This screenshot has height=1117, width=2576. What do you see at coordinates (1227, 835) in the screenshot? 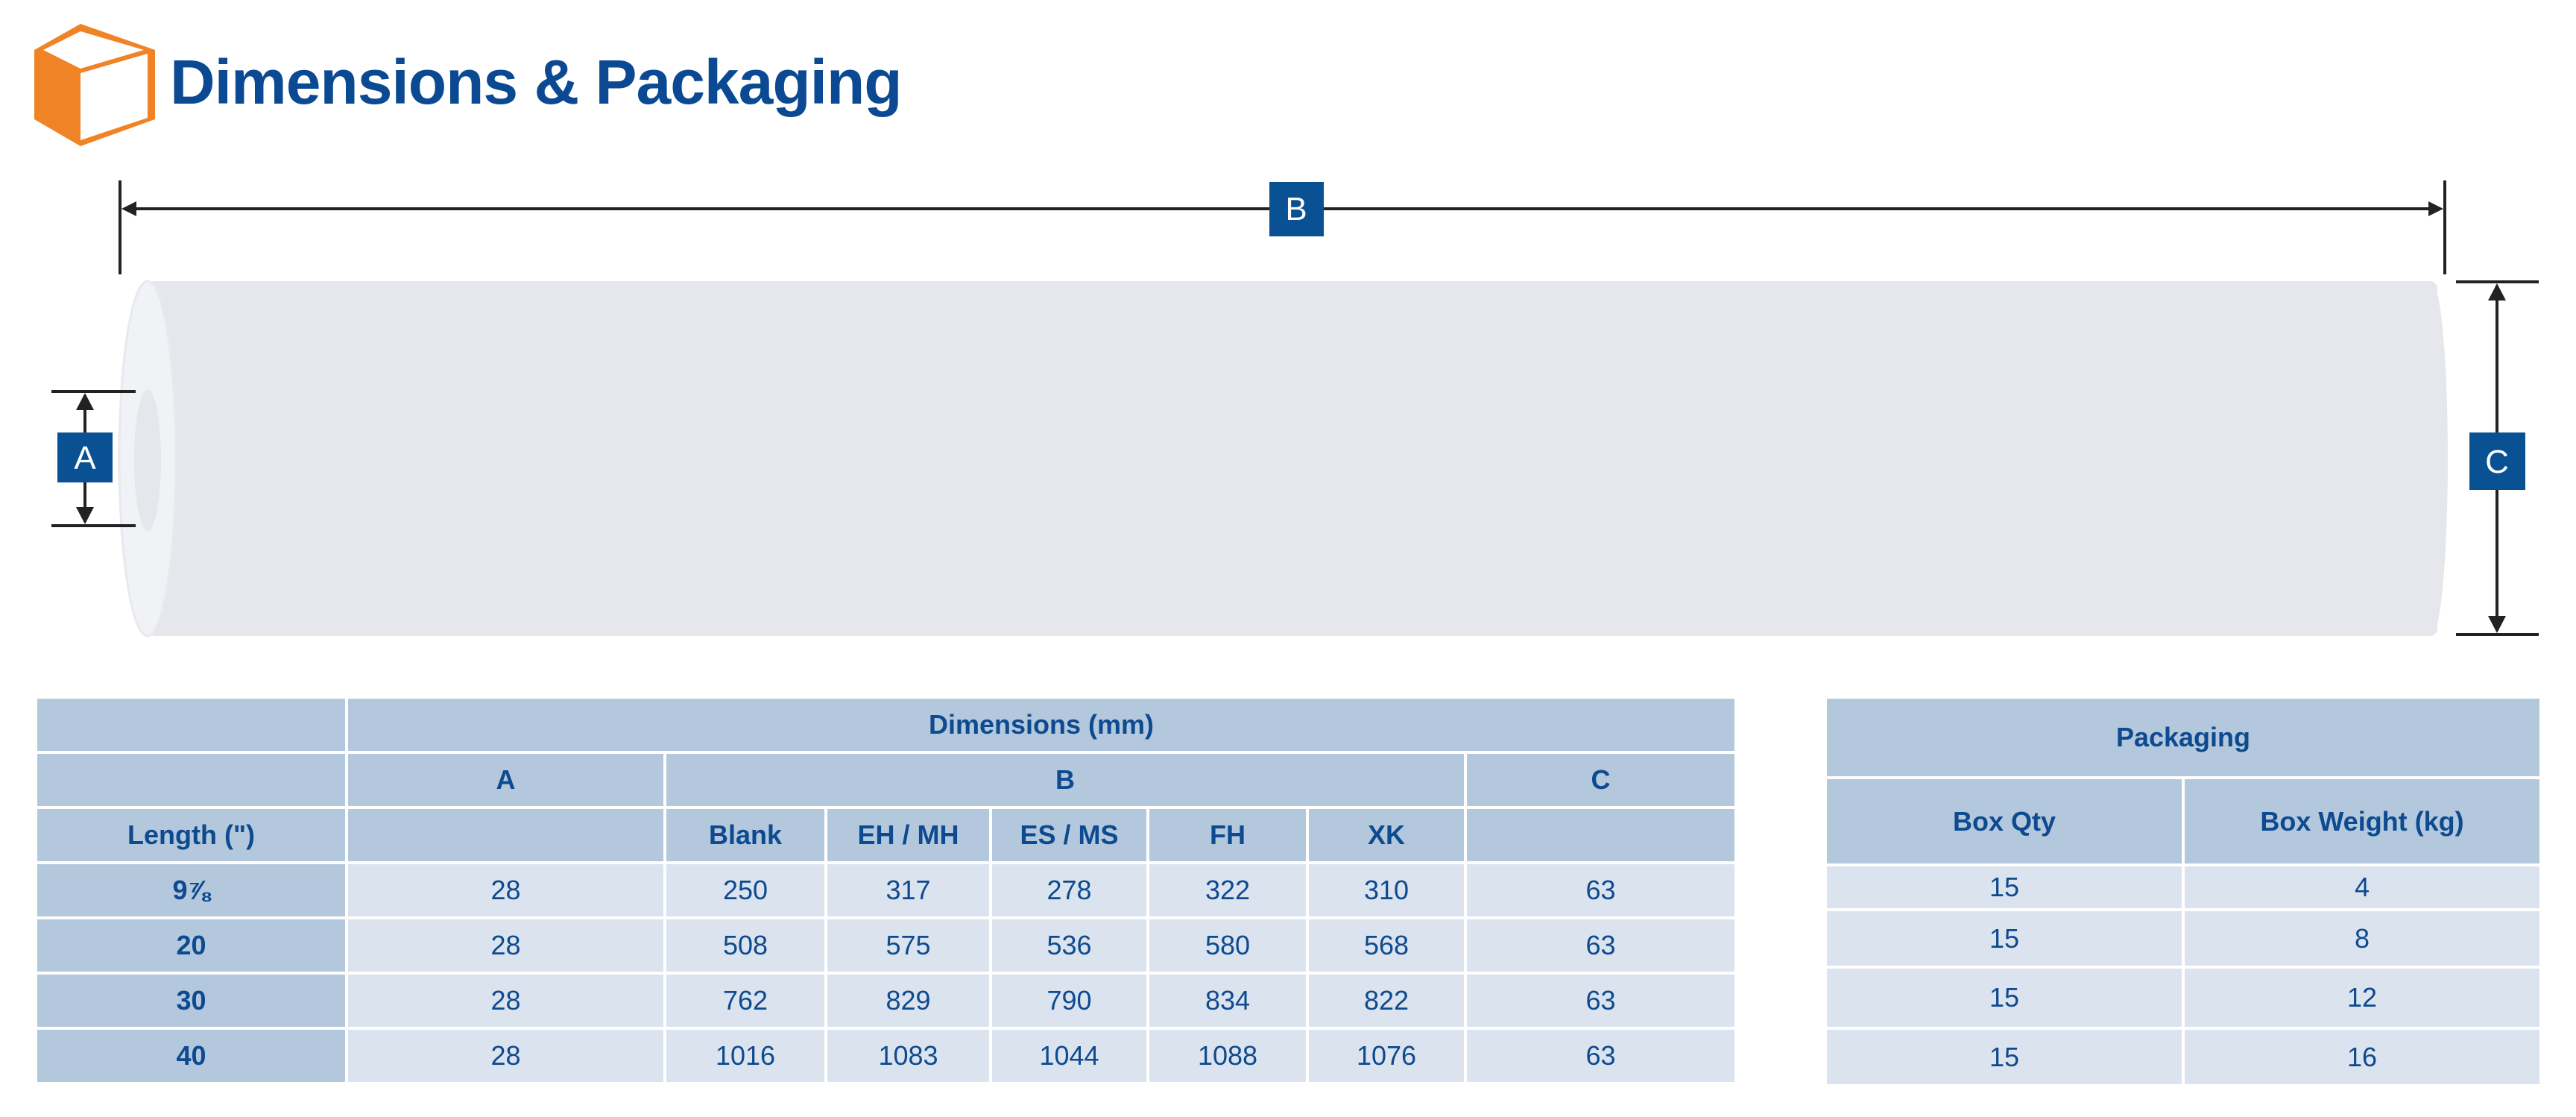
I see `b-subheader: FH` at bounding box center [1227, 835].